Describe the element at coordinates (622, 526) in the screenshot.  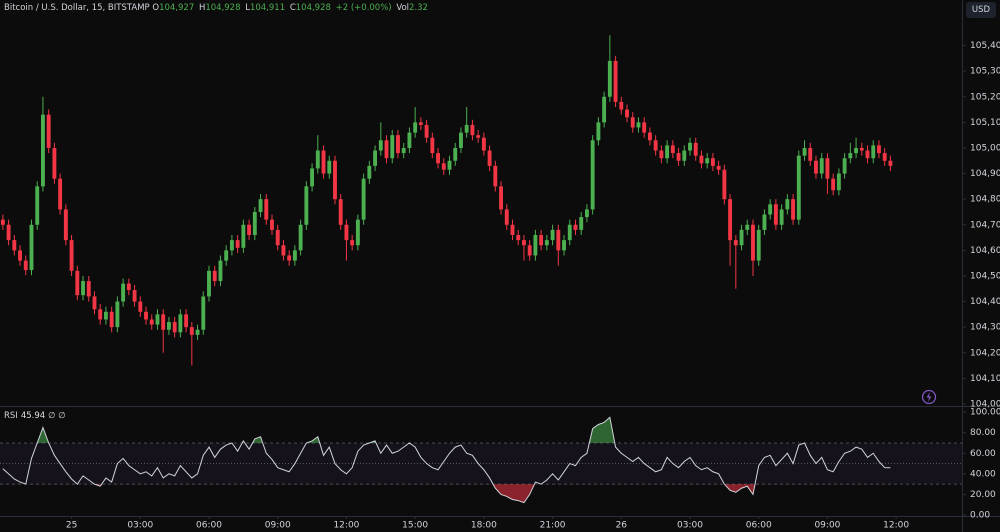
I see `x-tick-label: 26` at that location.